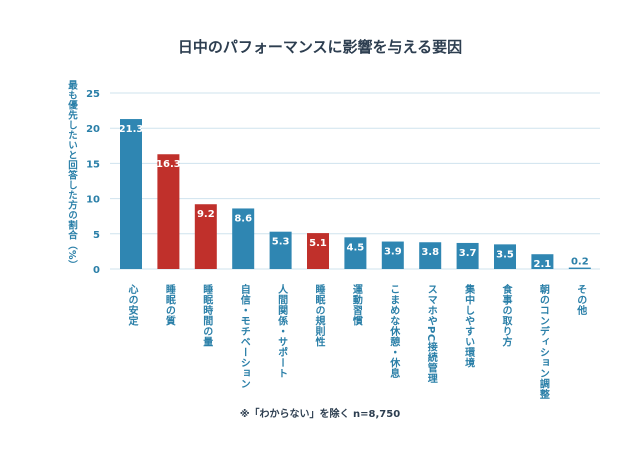  Describe the element at coordinates (206, 315) in the screenshot. I see `category-label: 睡眠時間の量` at that location.